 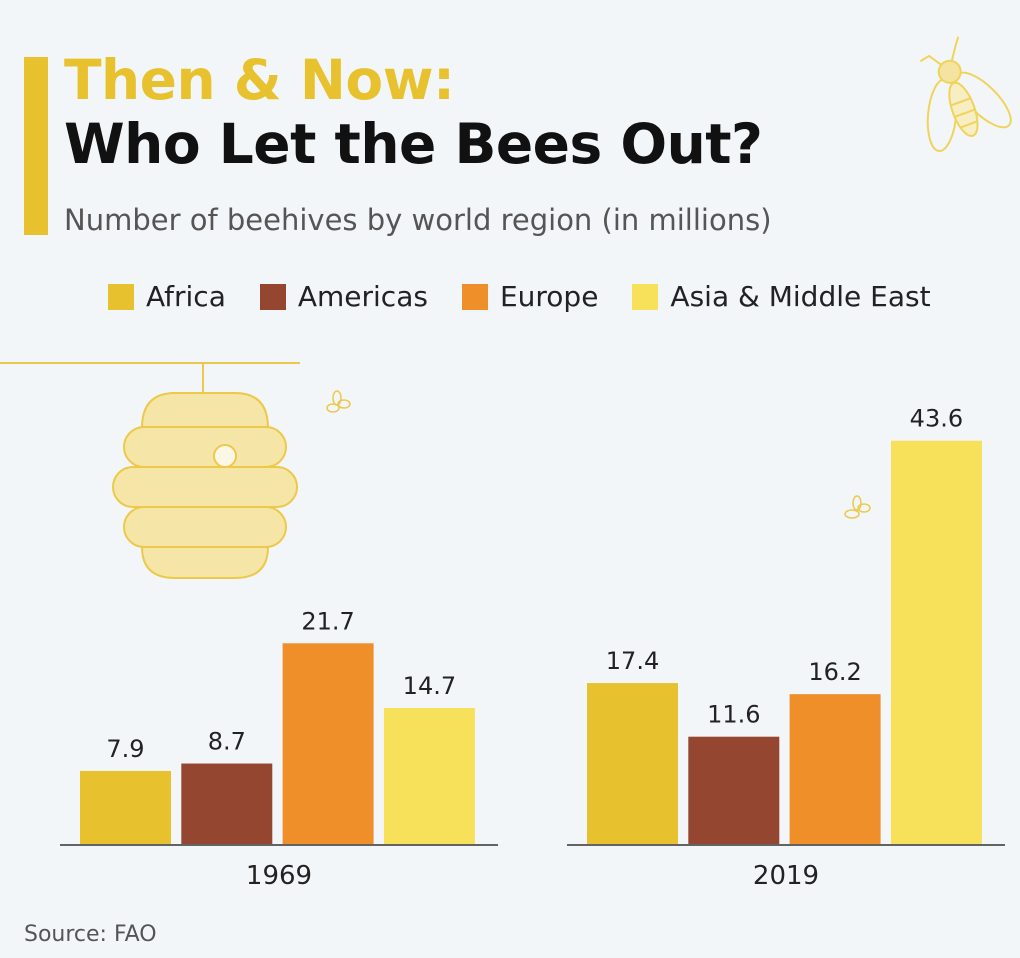 What do you see at coordinates (327, 621) in the screenshot?
I see `data-label: 21.7` at bounding box center [327, 621].